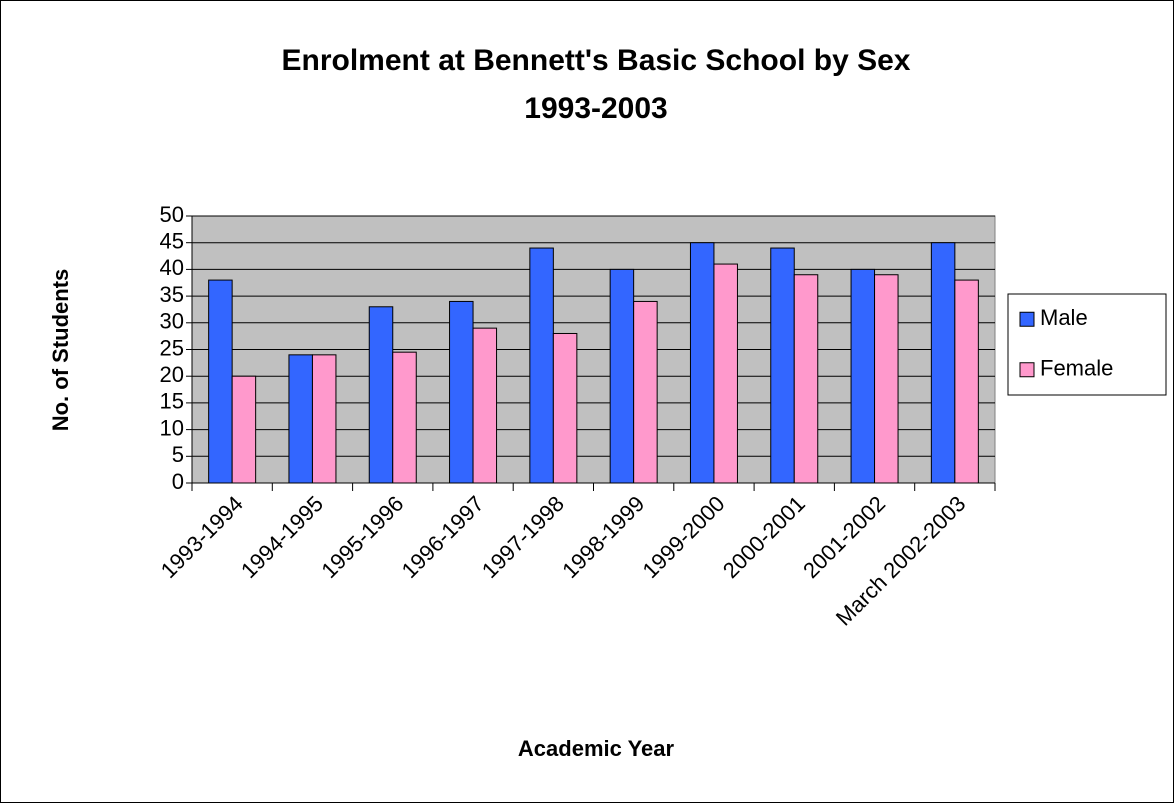 The image size is (1175, 804). What do you see at coordinates (178, 481) in the screenshot?
I see `y-tick-label: 0` at bounding box center [178, 481].